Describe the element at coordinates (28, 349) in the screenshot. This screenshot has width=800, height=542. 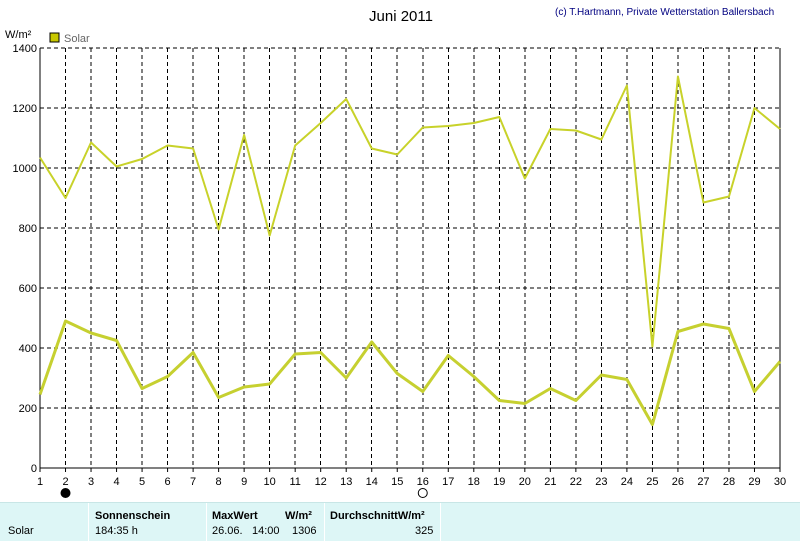
I see `y-tick-label: 400` at that location.